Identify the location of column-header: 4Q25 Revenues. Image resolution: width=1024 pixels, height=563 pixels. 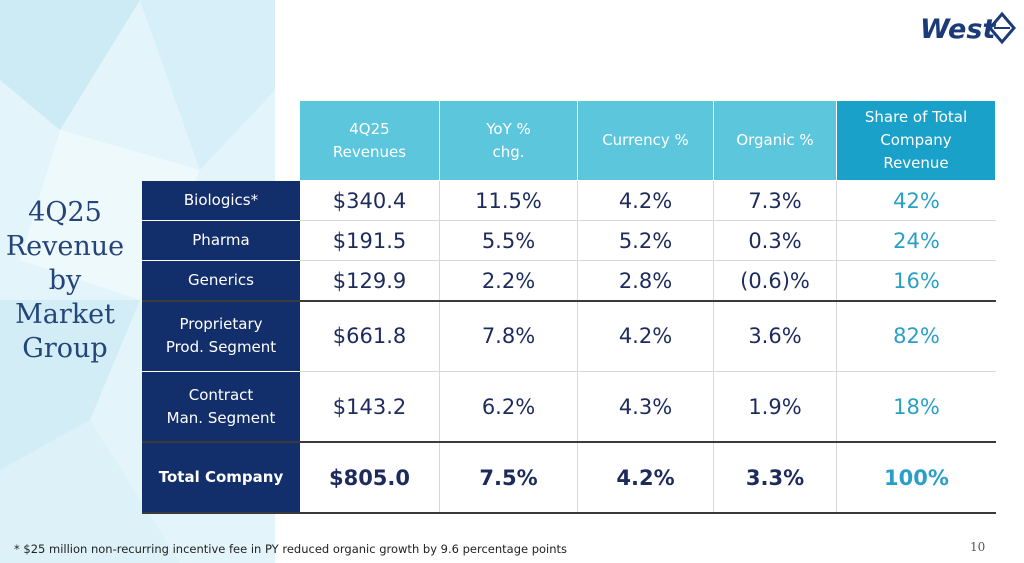
(369, 140).